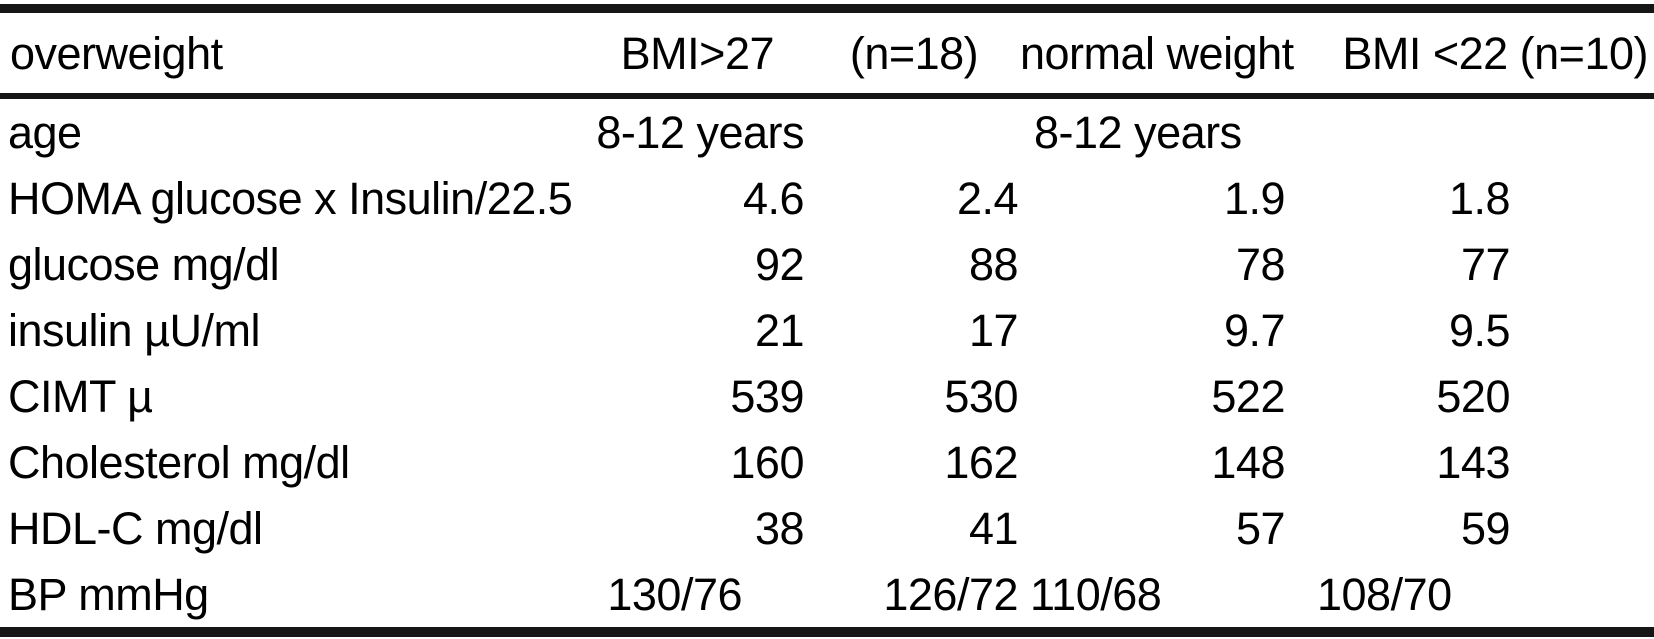 The width and height of the screenshot is (1654, 639). Describe the element at coordinates (674, 594) in the screenshot. I see `cell: 130/76` at that location.